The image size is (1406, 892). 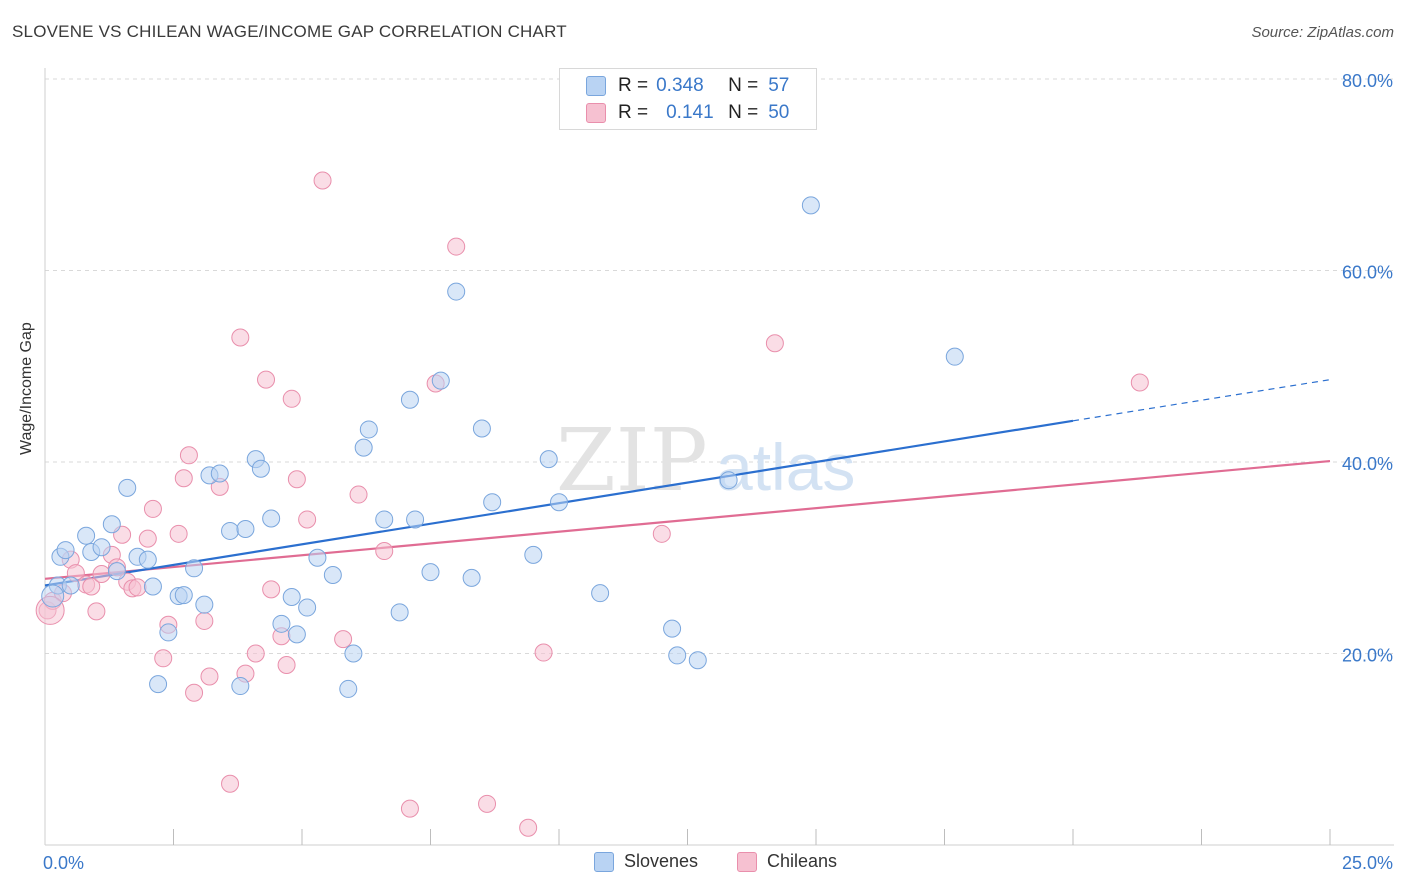 I want to click on legend-row-slovenes: R = 0.348 N = 57, so click(x=687, y=86).